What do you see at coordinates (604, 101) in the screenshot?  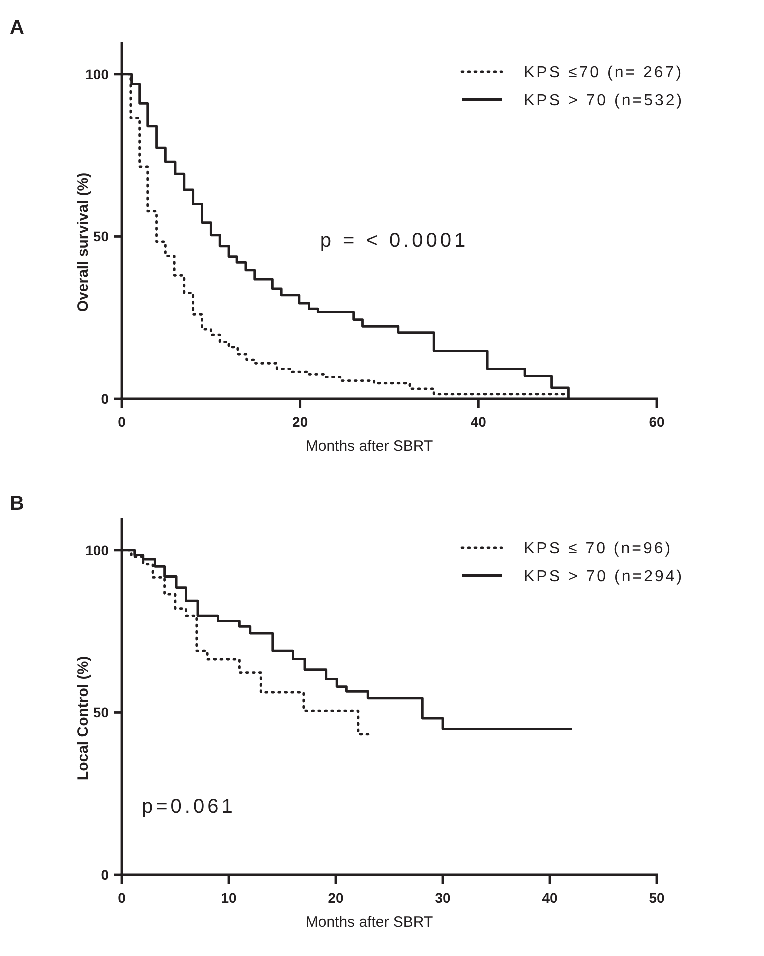 I see `legend-label: KPS > 70 (n=532)` at bounding box center [604, 101].